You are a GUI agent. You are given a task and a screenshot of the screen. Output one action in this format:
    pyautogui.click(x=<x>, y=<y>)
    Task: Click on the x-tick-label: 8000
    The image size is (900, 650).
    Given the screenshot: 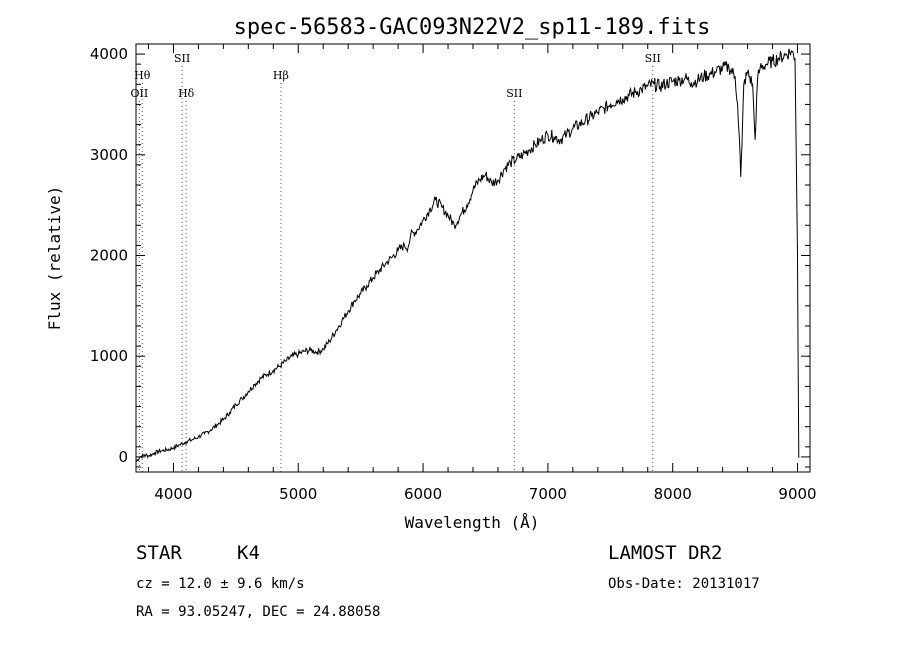 What is the action you would take?
    pyautogui.click(x=673, y=494)
    